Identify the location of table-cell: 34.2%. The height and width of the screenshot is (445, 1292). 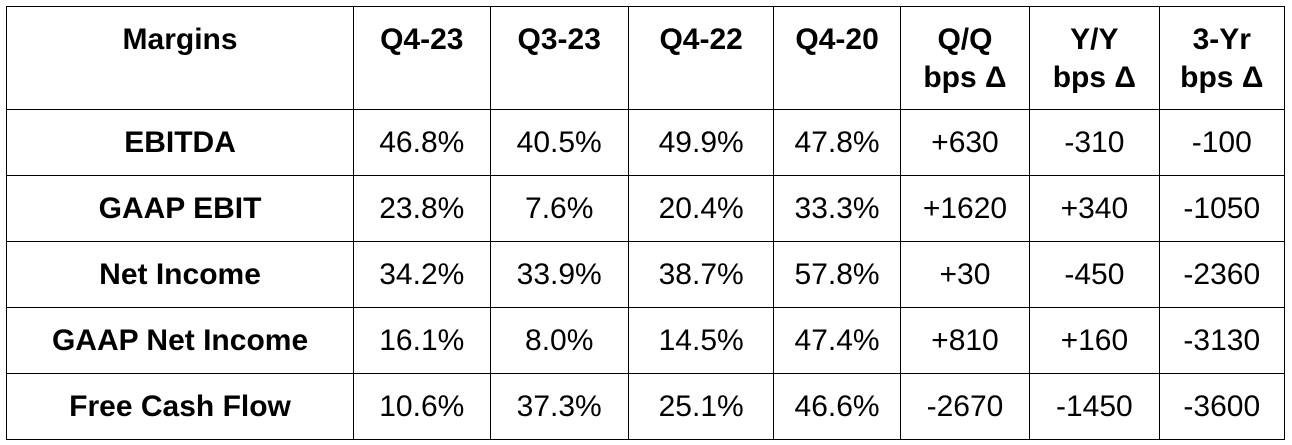
(422, 274).